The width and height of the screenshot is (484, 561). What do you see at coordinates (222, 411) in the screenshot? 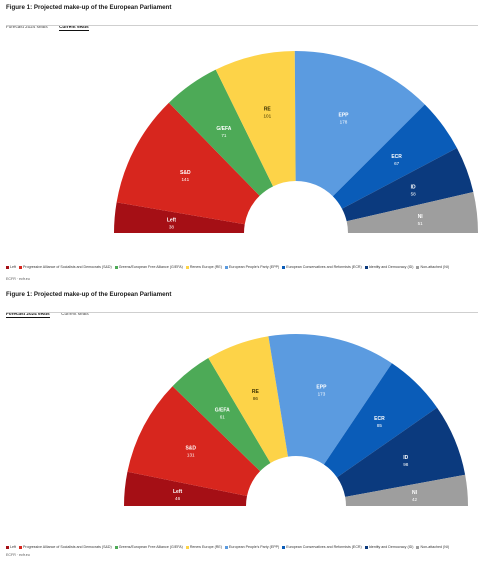
I see `segment-label: G/EFA` at bounding box center [222, 411].